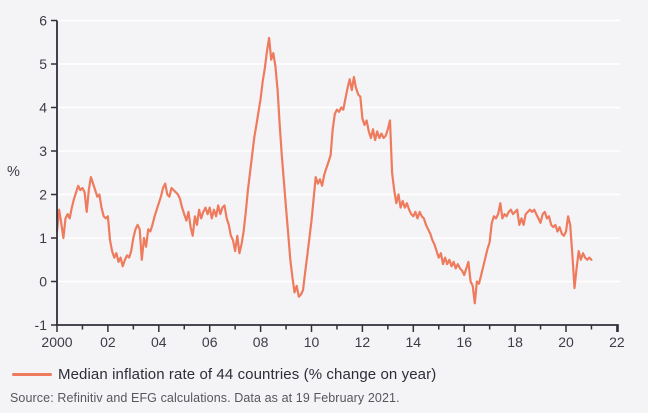 The height and width of the screenshot is (413, 648). Describe the element at coordinates (414, 342) in the screenshot. I see `svg-text: 14` at that location.